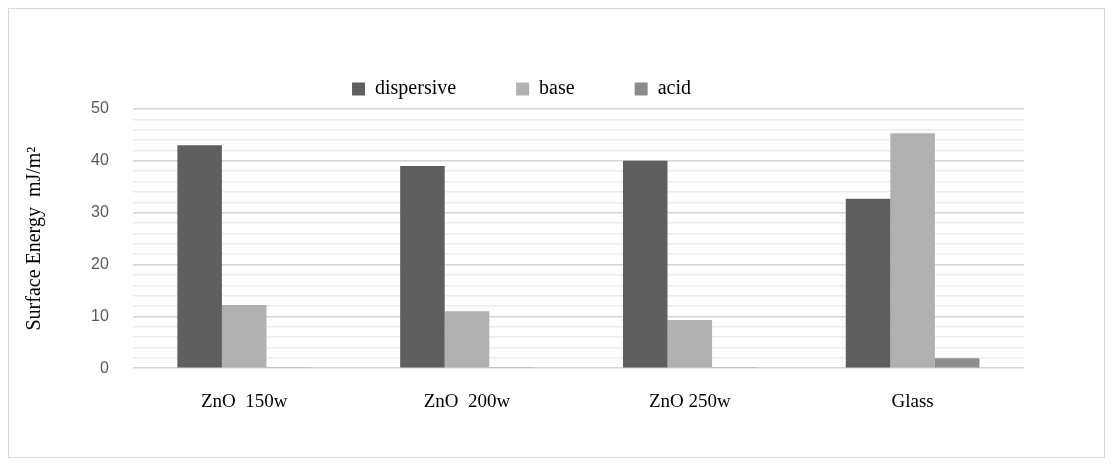 The height and width of the screenshot is (468, 1115). Describe the element at coordinates (34, 238) in the screenshot. I see `y-axis-title: Surface Energy mJ/m²` at that location.